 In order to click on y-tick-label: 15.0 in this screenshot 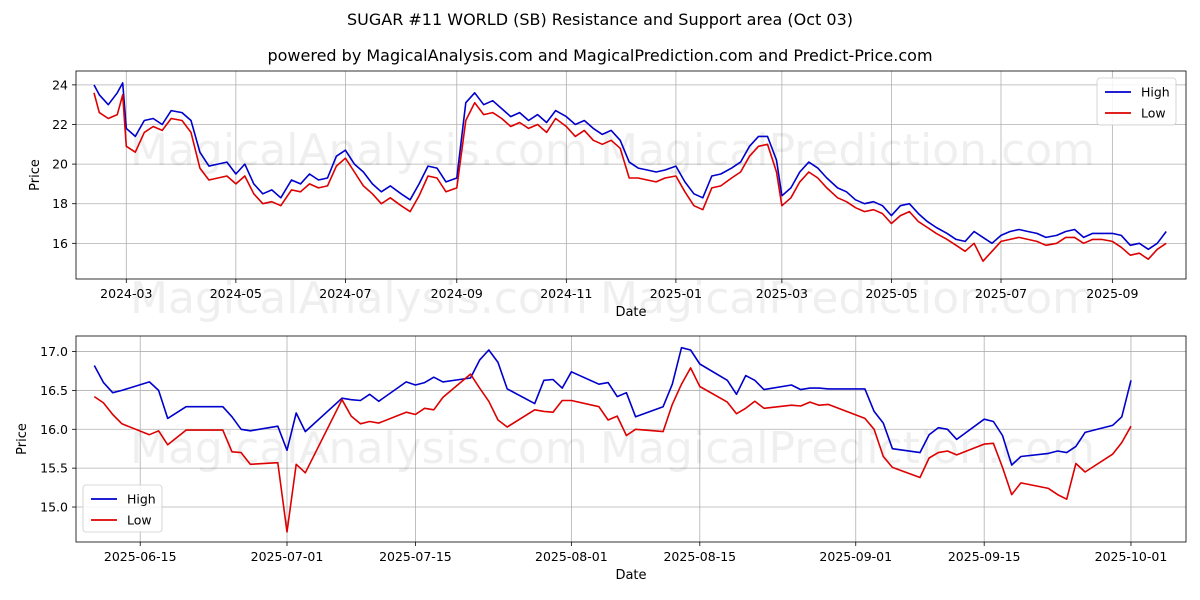, I will do `click(54, 507)`.